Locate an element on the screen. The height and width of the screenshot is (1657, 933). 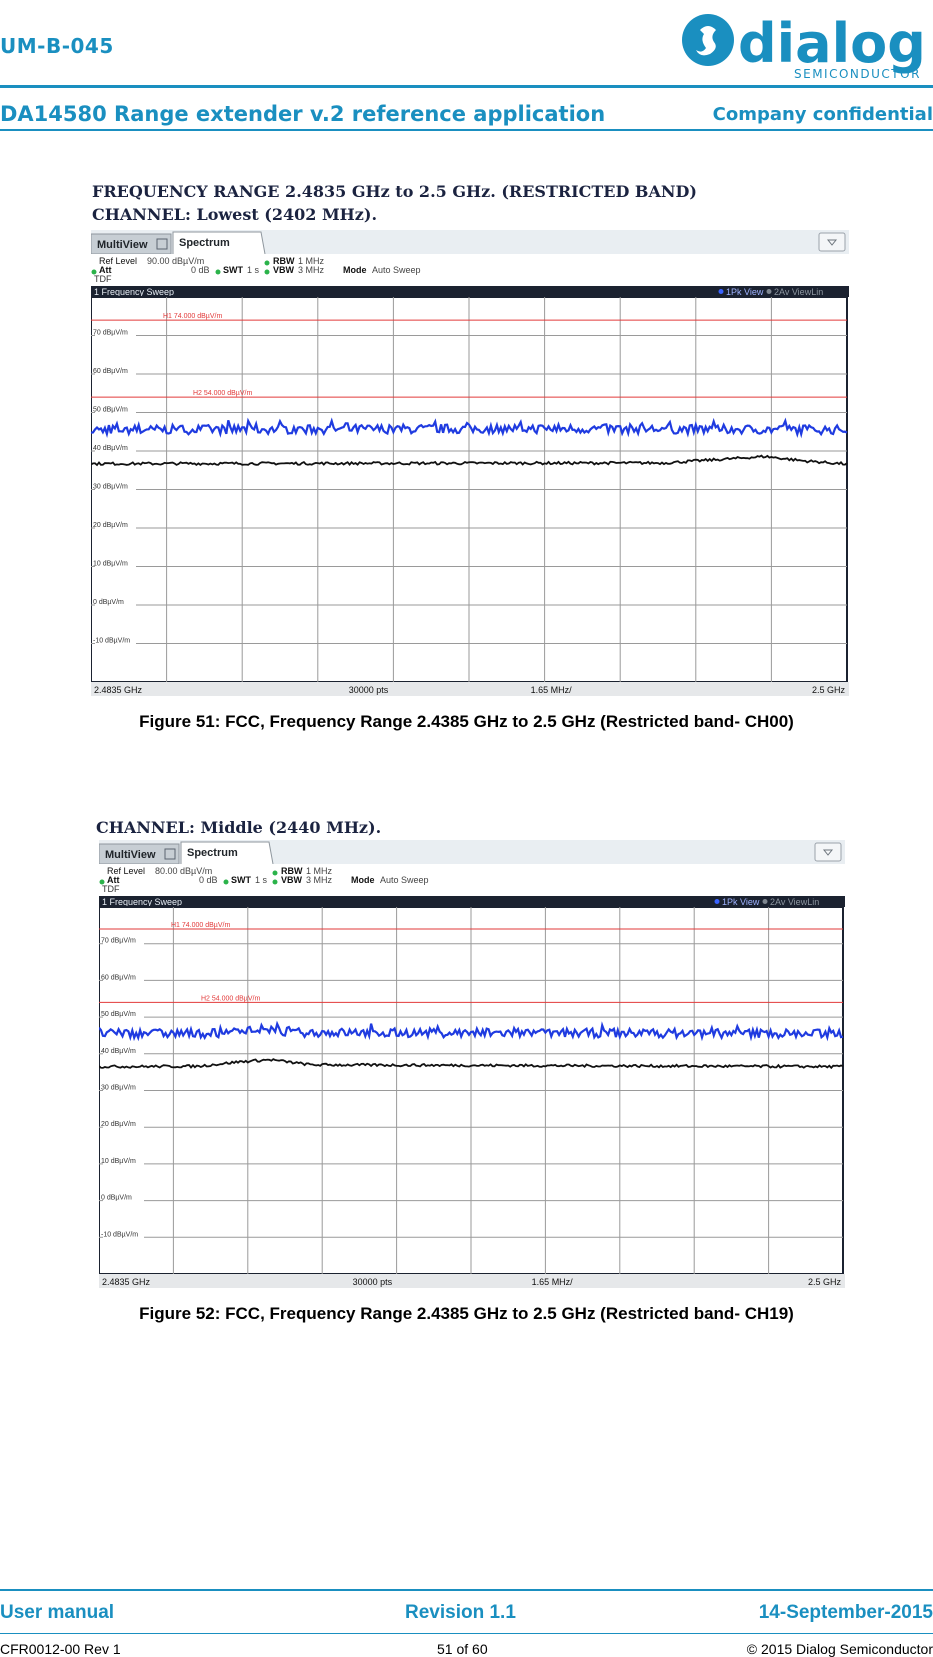
settings-panel is located at coordinates (472, 880).